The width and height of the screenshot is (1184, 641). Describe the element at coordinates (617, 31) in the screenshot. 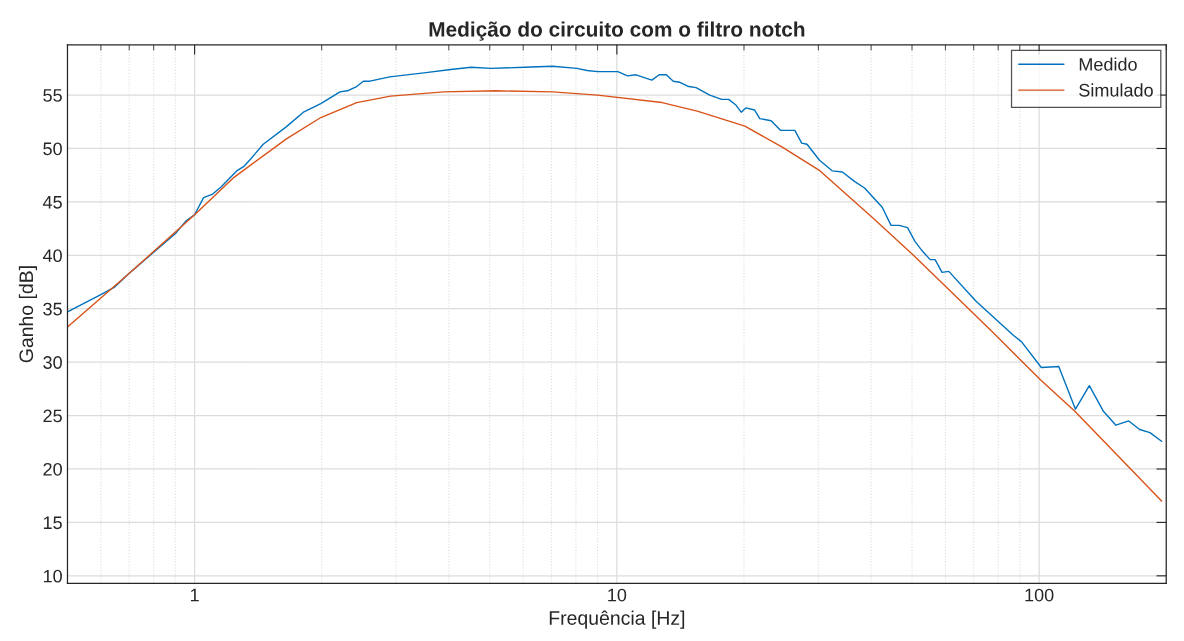

I see `chart-title: Medição do circuito com o filtro notch` at that location.